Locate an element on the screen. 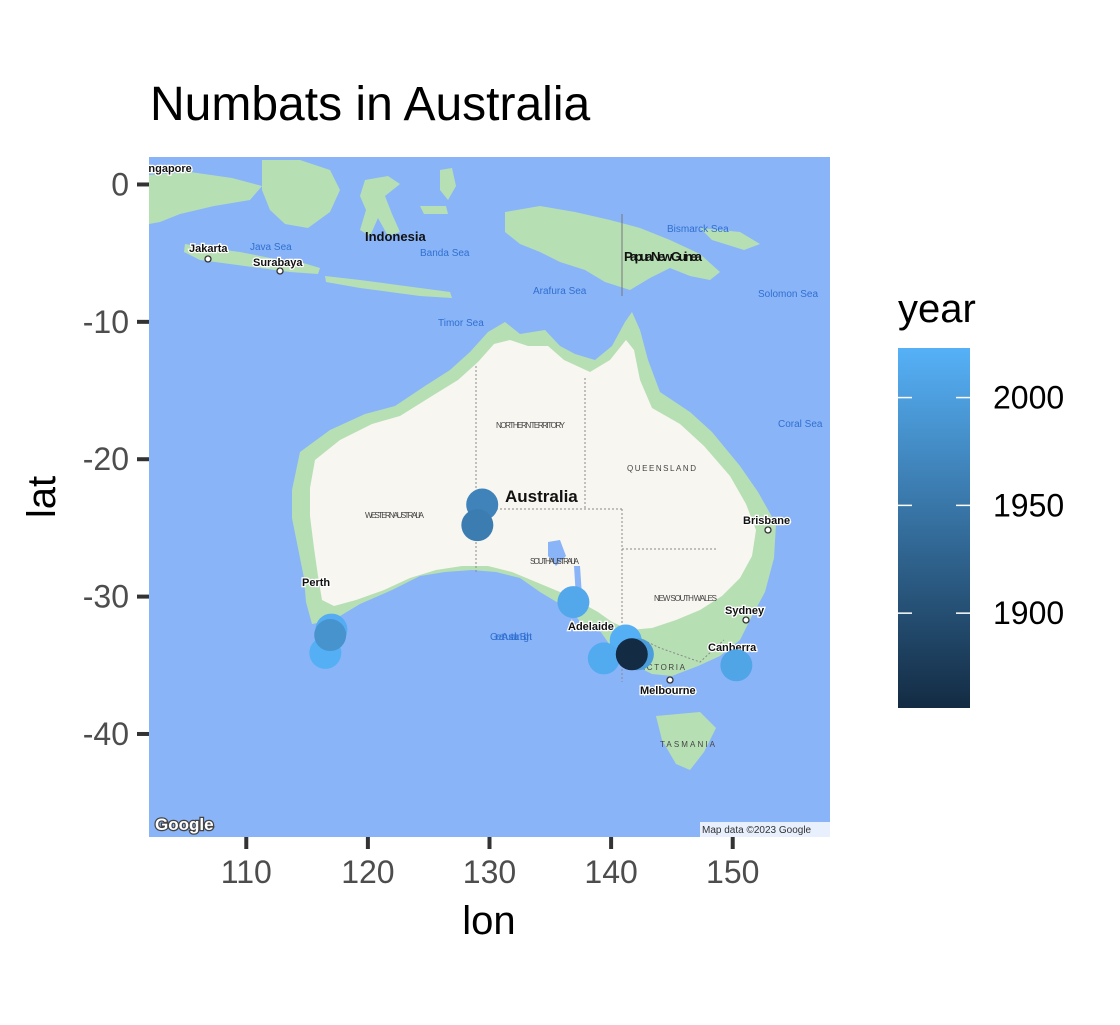 This screenshot has width=1120, height=1025. label-queensland: QUEENSLAND is located at coordinates (662, 468).